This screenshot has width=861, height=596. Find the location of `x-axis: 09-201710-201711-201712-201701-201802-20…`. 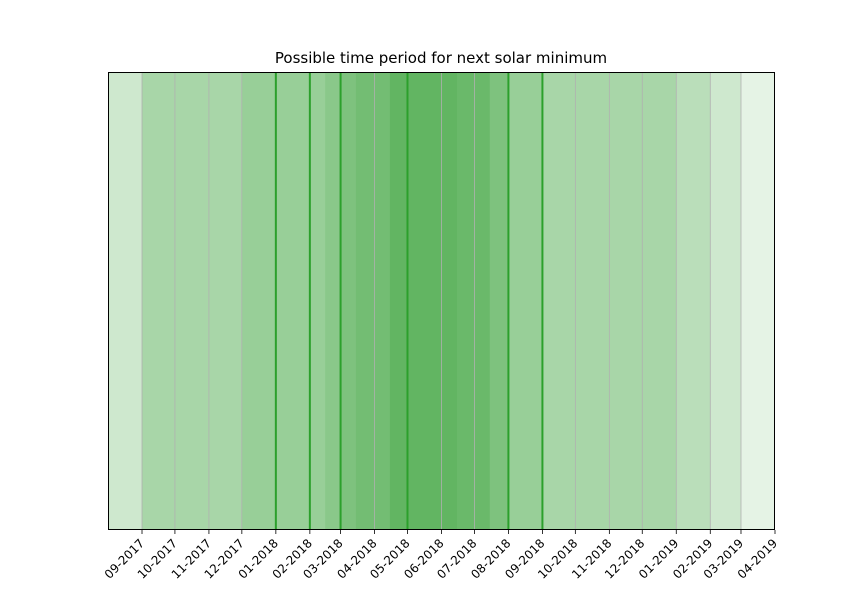

x-axis: 09-201710-201711-201712-201701-201802-20… is located at coordinates (441, 556).